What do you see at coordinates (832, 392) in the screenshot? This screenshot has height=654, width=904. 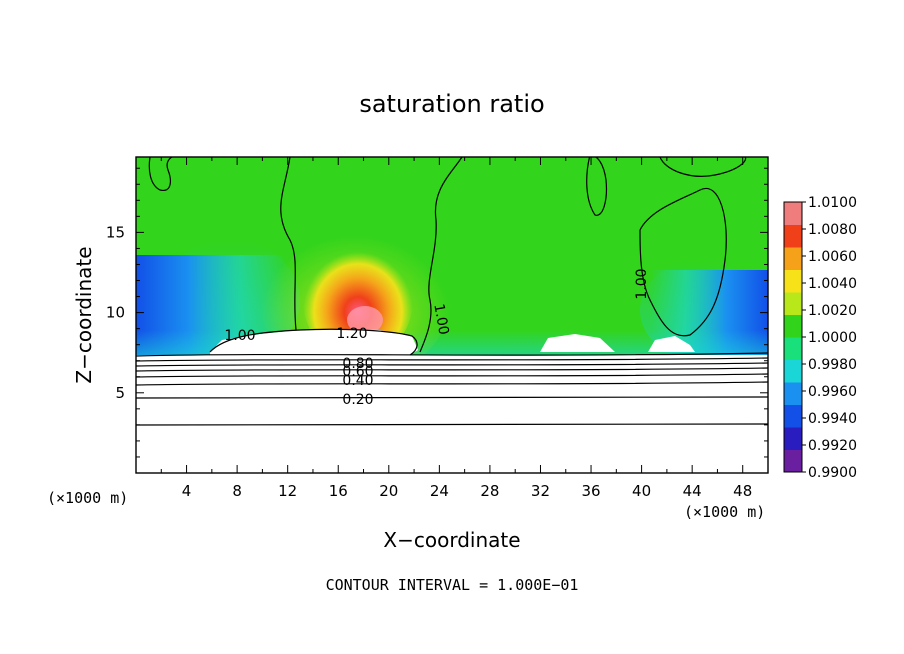 I see `colorbar-tick-label: 0.9960` at bounding box center [832, 392].